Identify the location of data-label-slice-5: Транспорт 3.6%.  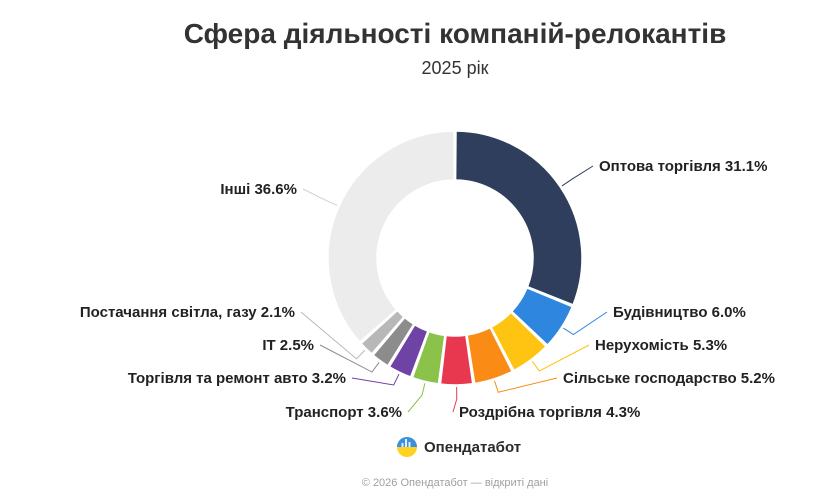
(344, 412).